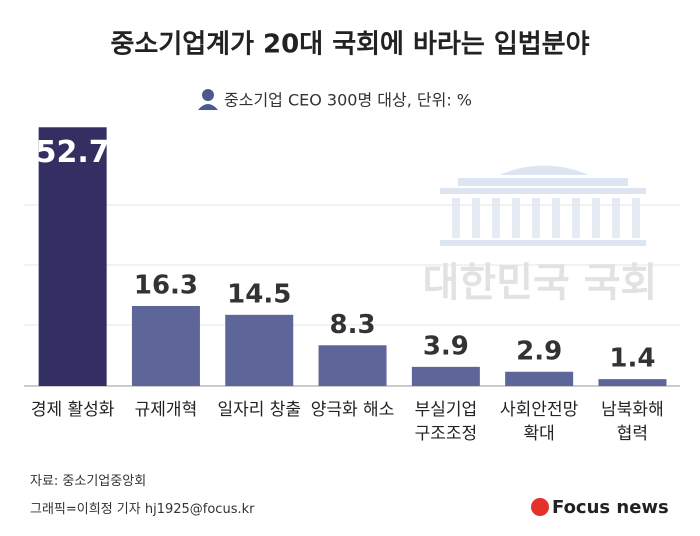 The width and height of the screenshot is (700, 536). I want to click on building-watermark, so click(543, 205).